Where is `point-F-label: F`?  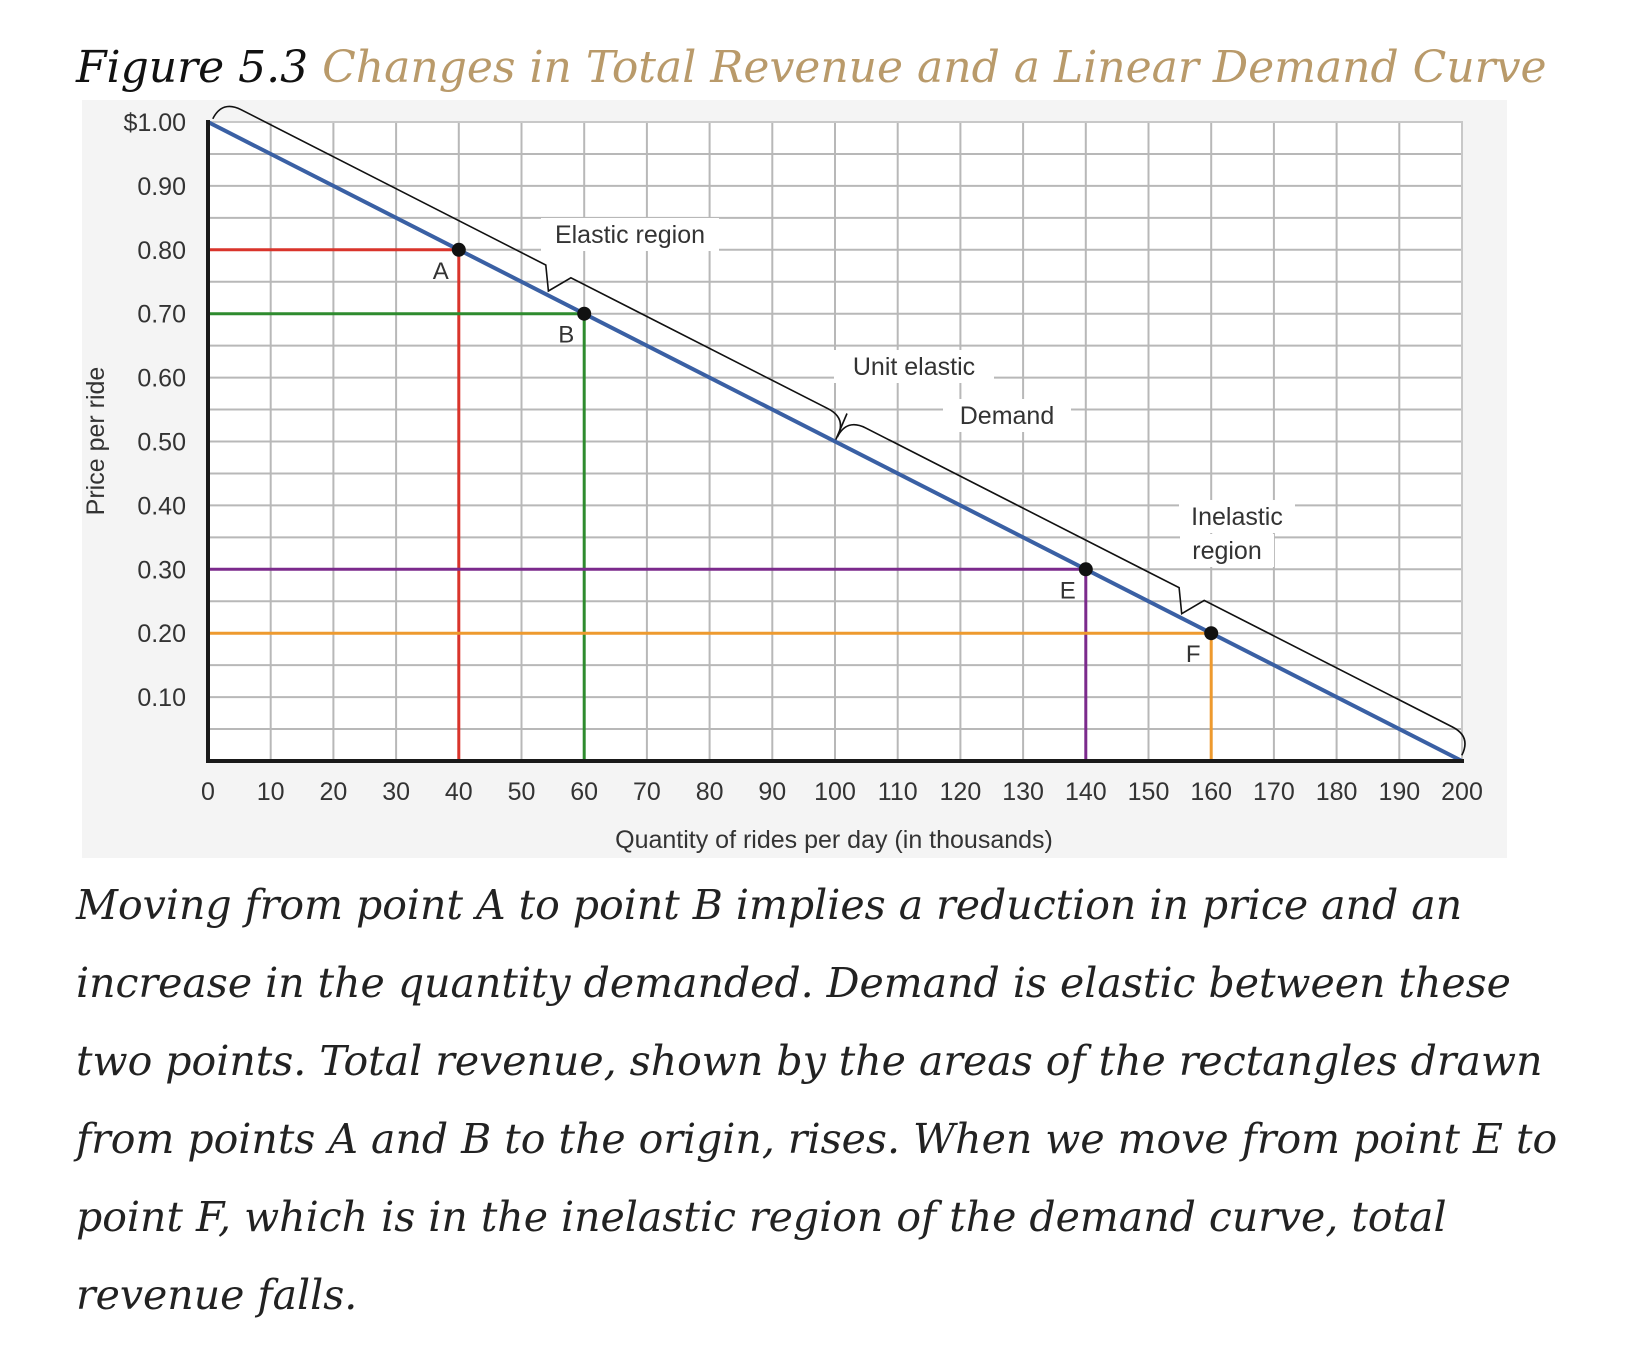 point-F-label: F is located at coordinates (1193, 654).